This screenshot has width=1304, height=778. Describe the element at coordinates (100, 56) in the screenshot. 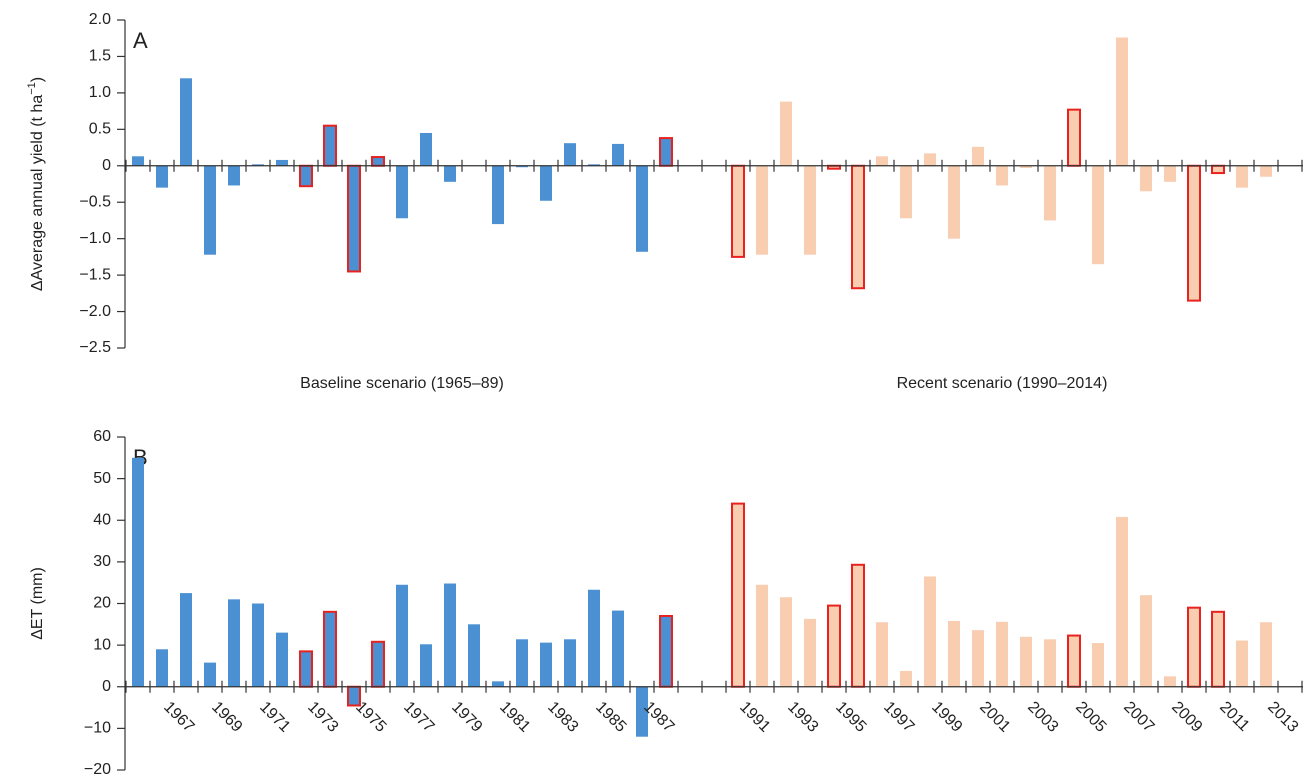

I see `y-tick-label: 1.5` at that location.